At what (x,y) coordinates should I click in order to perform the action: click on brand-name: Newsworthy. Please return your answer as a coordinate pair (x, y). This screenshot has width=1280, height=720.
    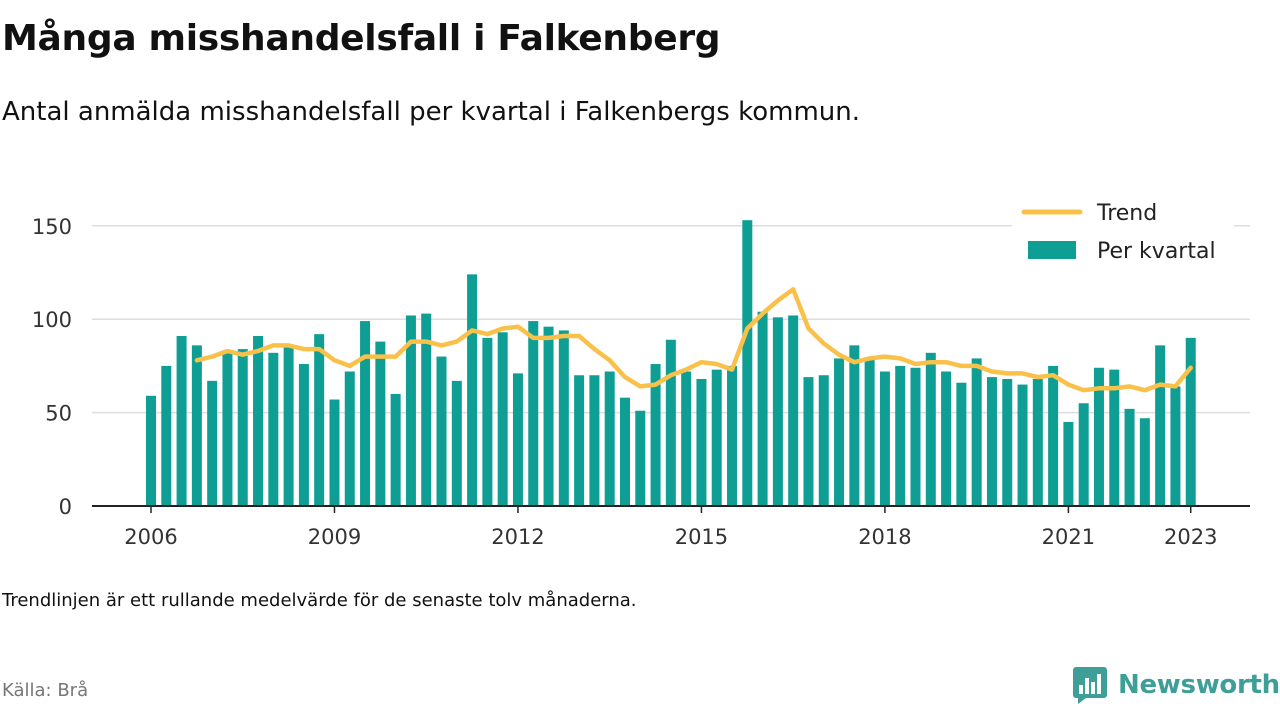
    Looking at the image, I should click on (1199, 685).